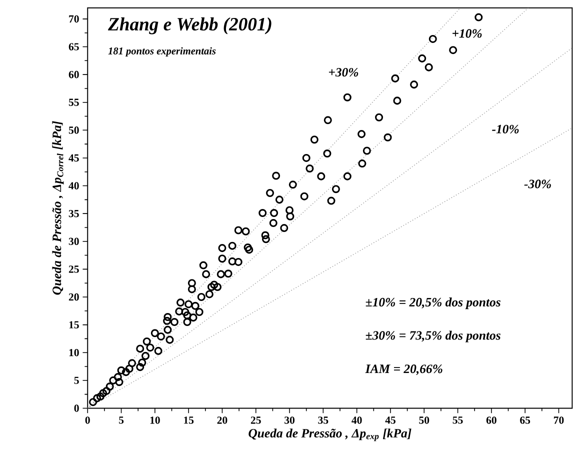 This screenshot has height=471, width=581. What do you see at coordinates (73, 297) in the screenshot?
I see `y-tick-label: 20` at bounding box center [73, 297].